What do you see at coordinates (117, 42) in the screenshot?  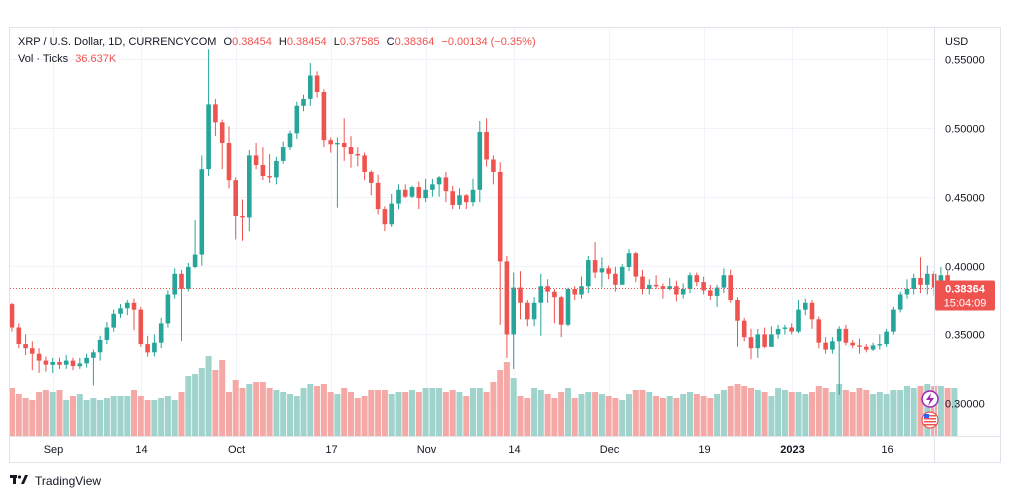 I see `symbol-title: XRP / U.S. Dollar, 1D, CURRENCYCOM` at bounding box center [117, 42].